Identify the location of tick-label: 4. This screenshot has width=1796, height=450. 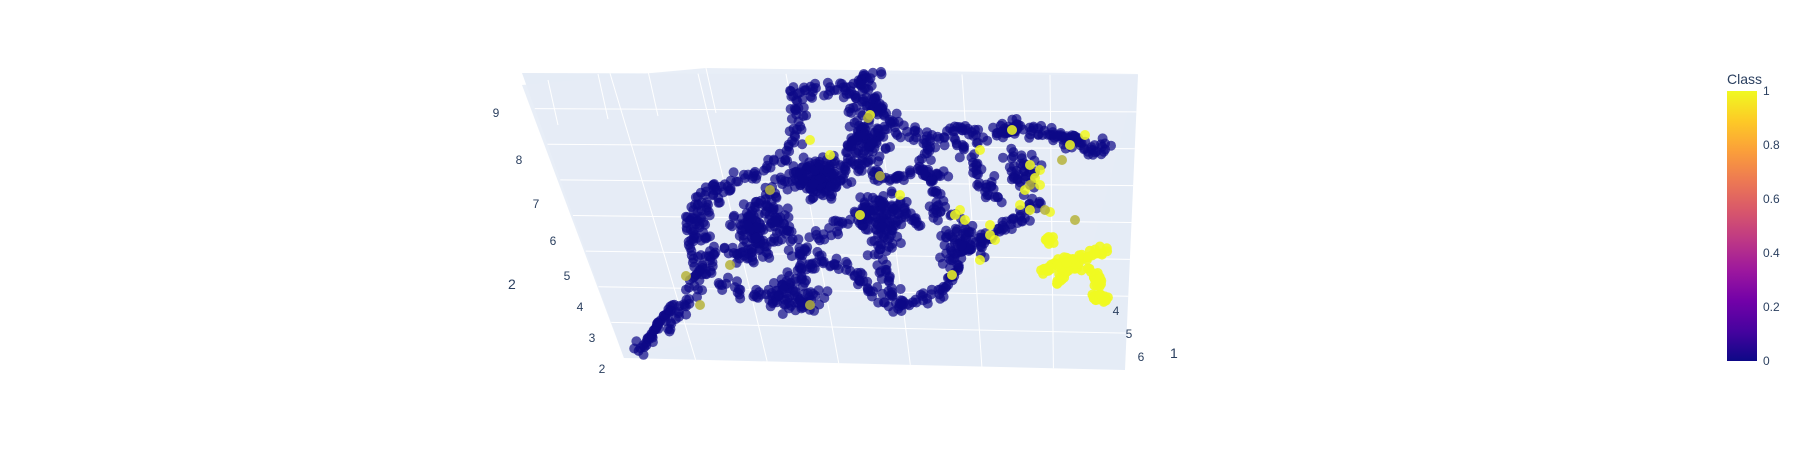
(580, 307).